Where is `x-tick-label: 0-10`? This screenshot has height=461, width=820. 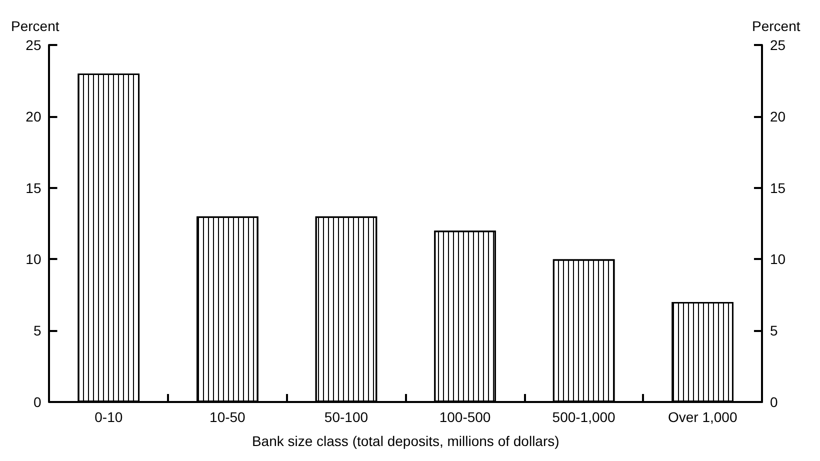 x-tick-label: 0-10 is located at coordinates (108, 417).